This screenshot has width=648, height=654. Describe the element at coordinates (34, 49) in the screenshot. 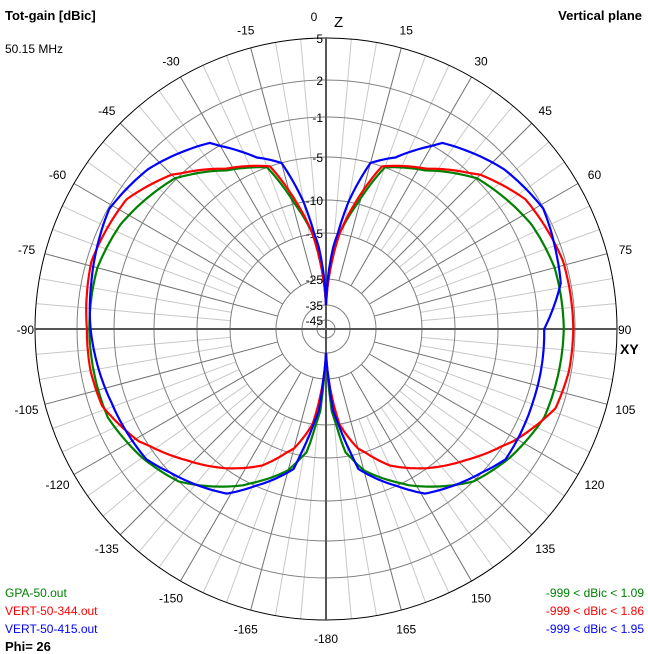

I see `frequency-label: 50.15 MHz` at that location.